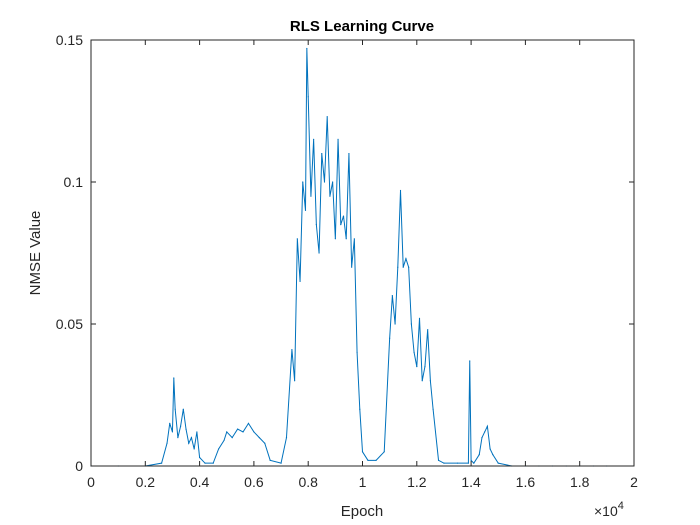 The height and width of the screenshot is (525, 700). Describe the element at coordinates (634, 482) in the screenshot. I see `x-tick-label: 2` at that location.